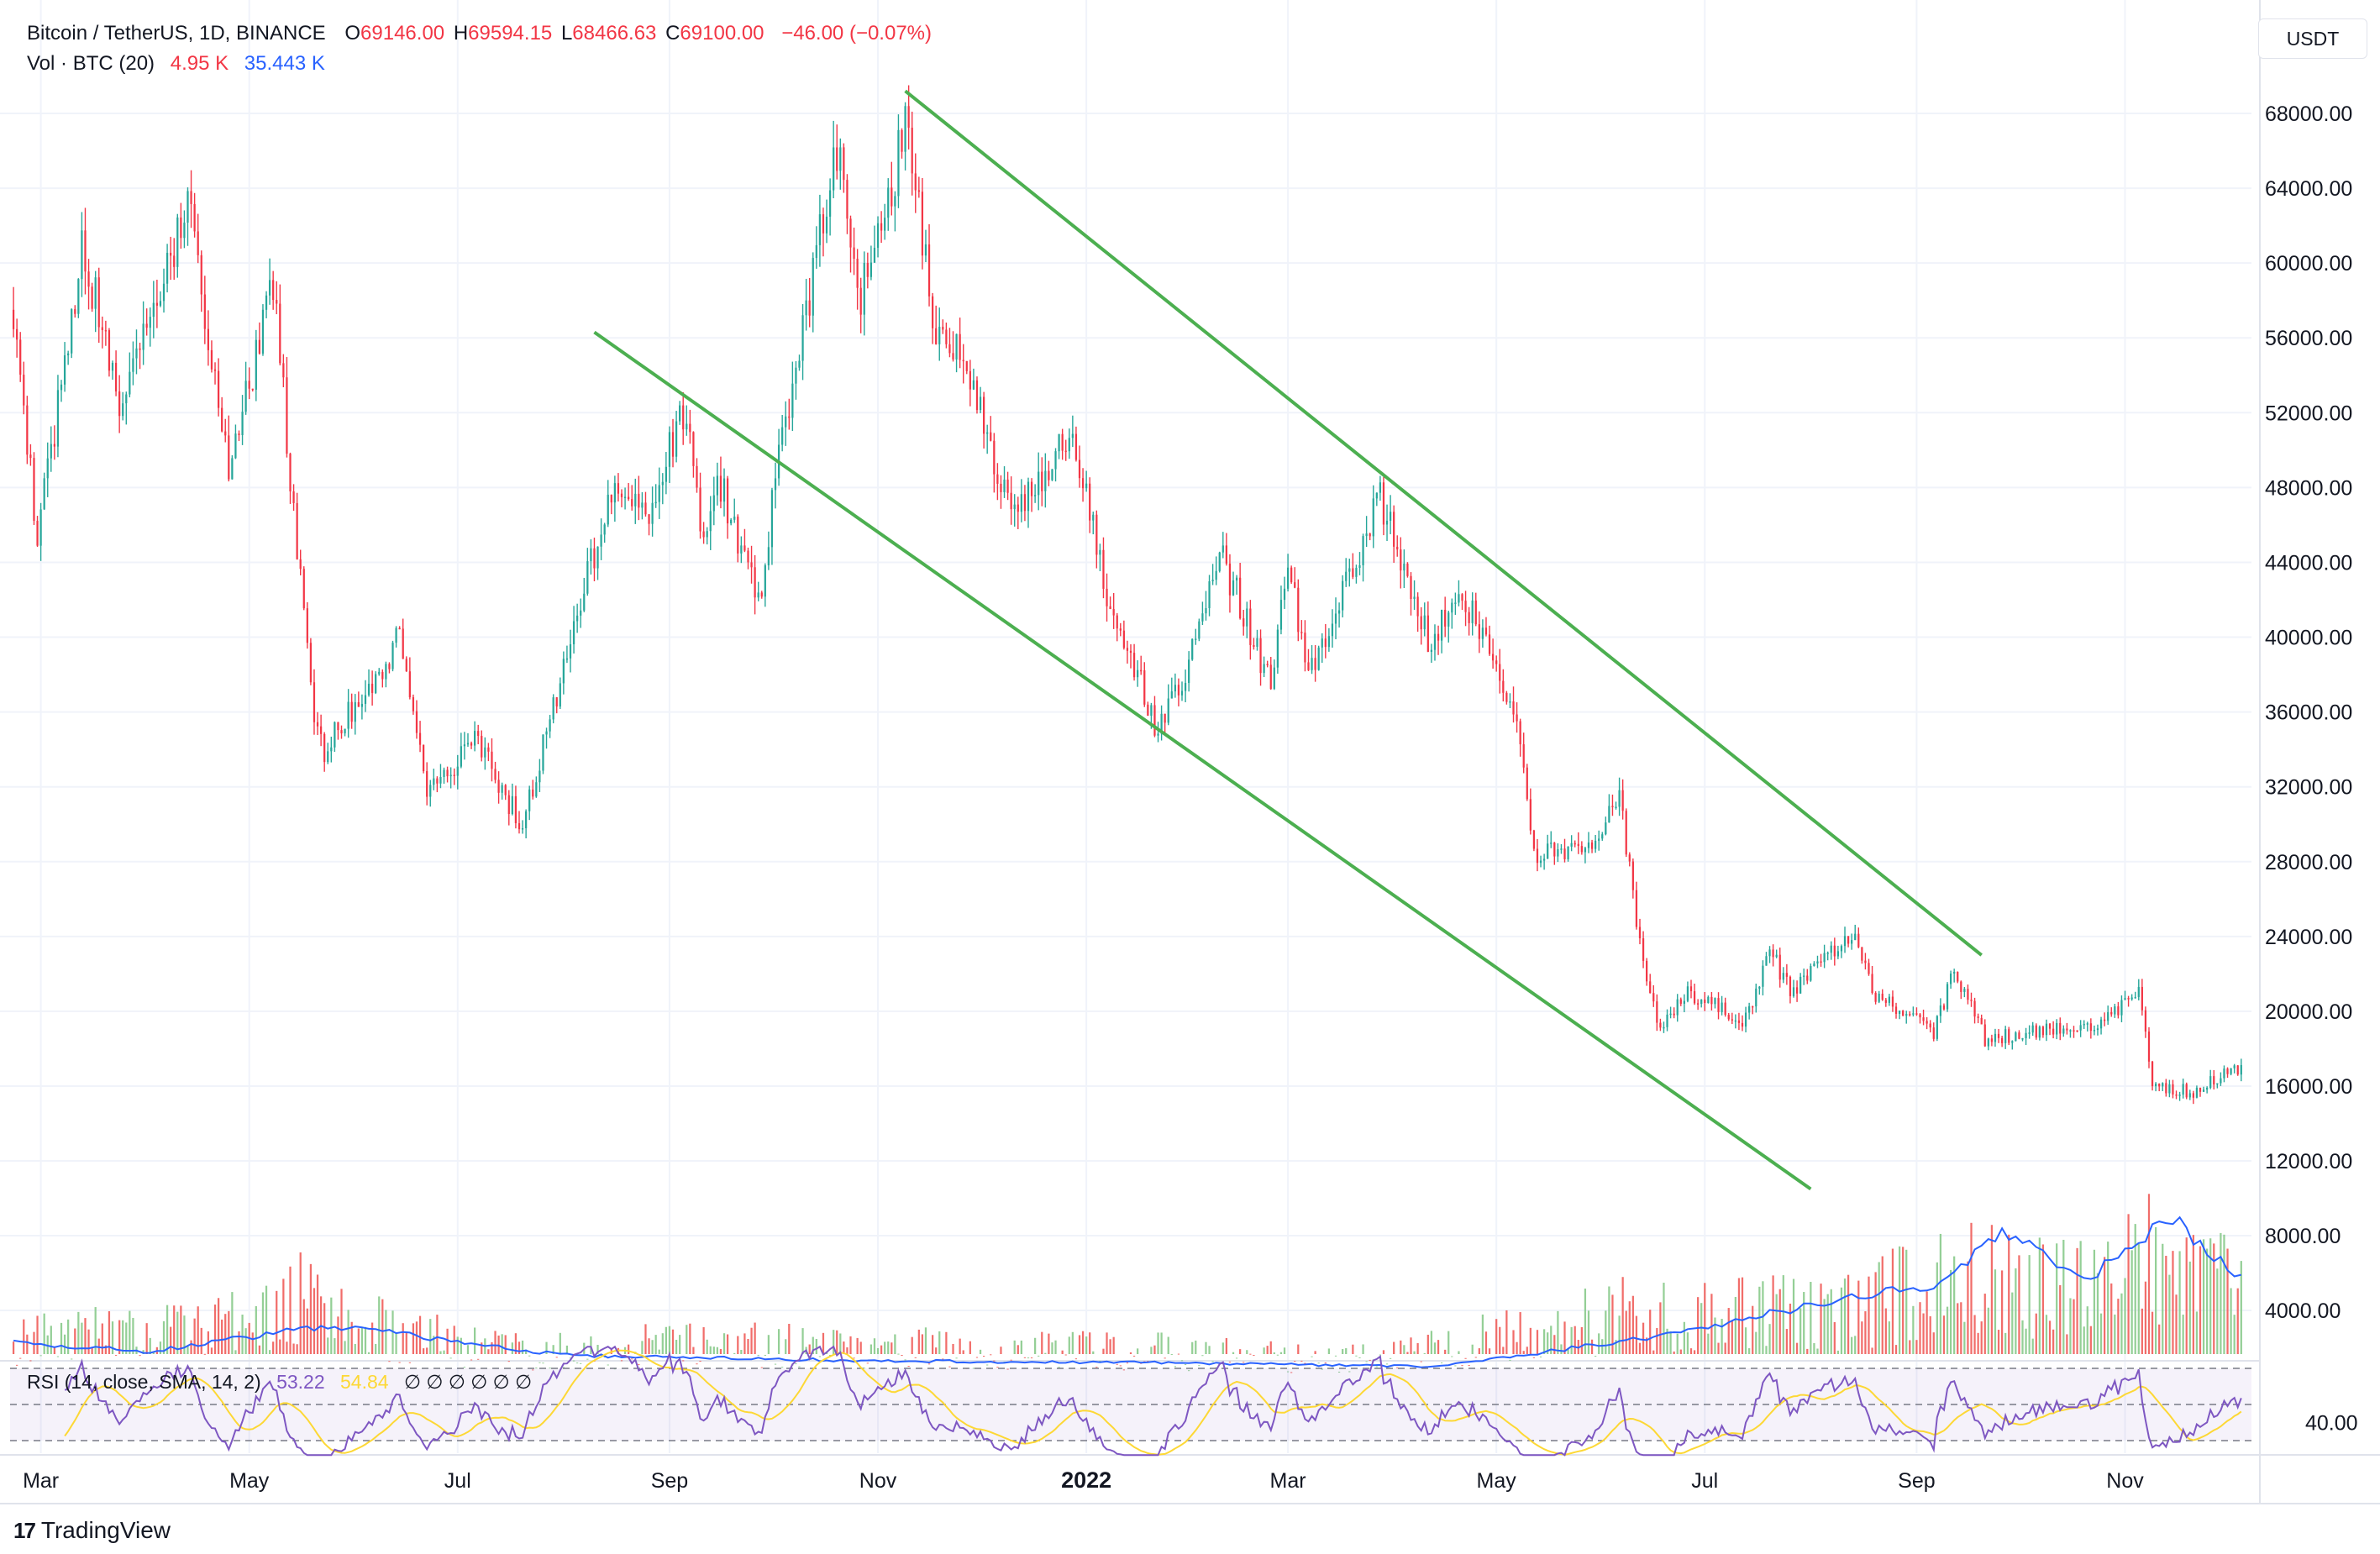  What do you see at coordinates (105, 1530) in the screenshot?
I see `brand-name: TradingView` at bounding box center [105, 1530].